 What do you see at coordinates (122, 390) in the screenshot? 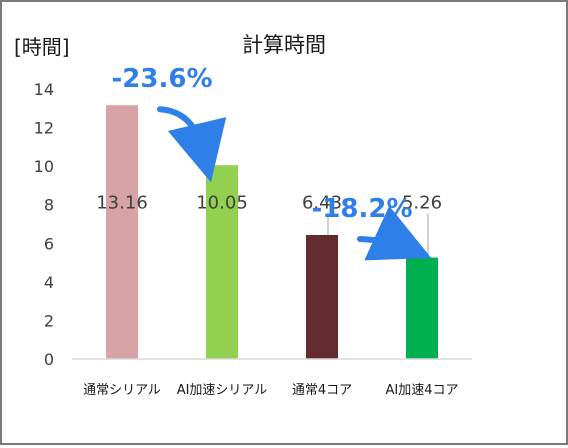
I see `category-label: 通常シリアル` at bounding box center [122, 390].